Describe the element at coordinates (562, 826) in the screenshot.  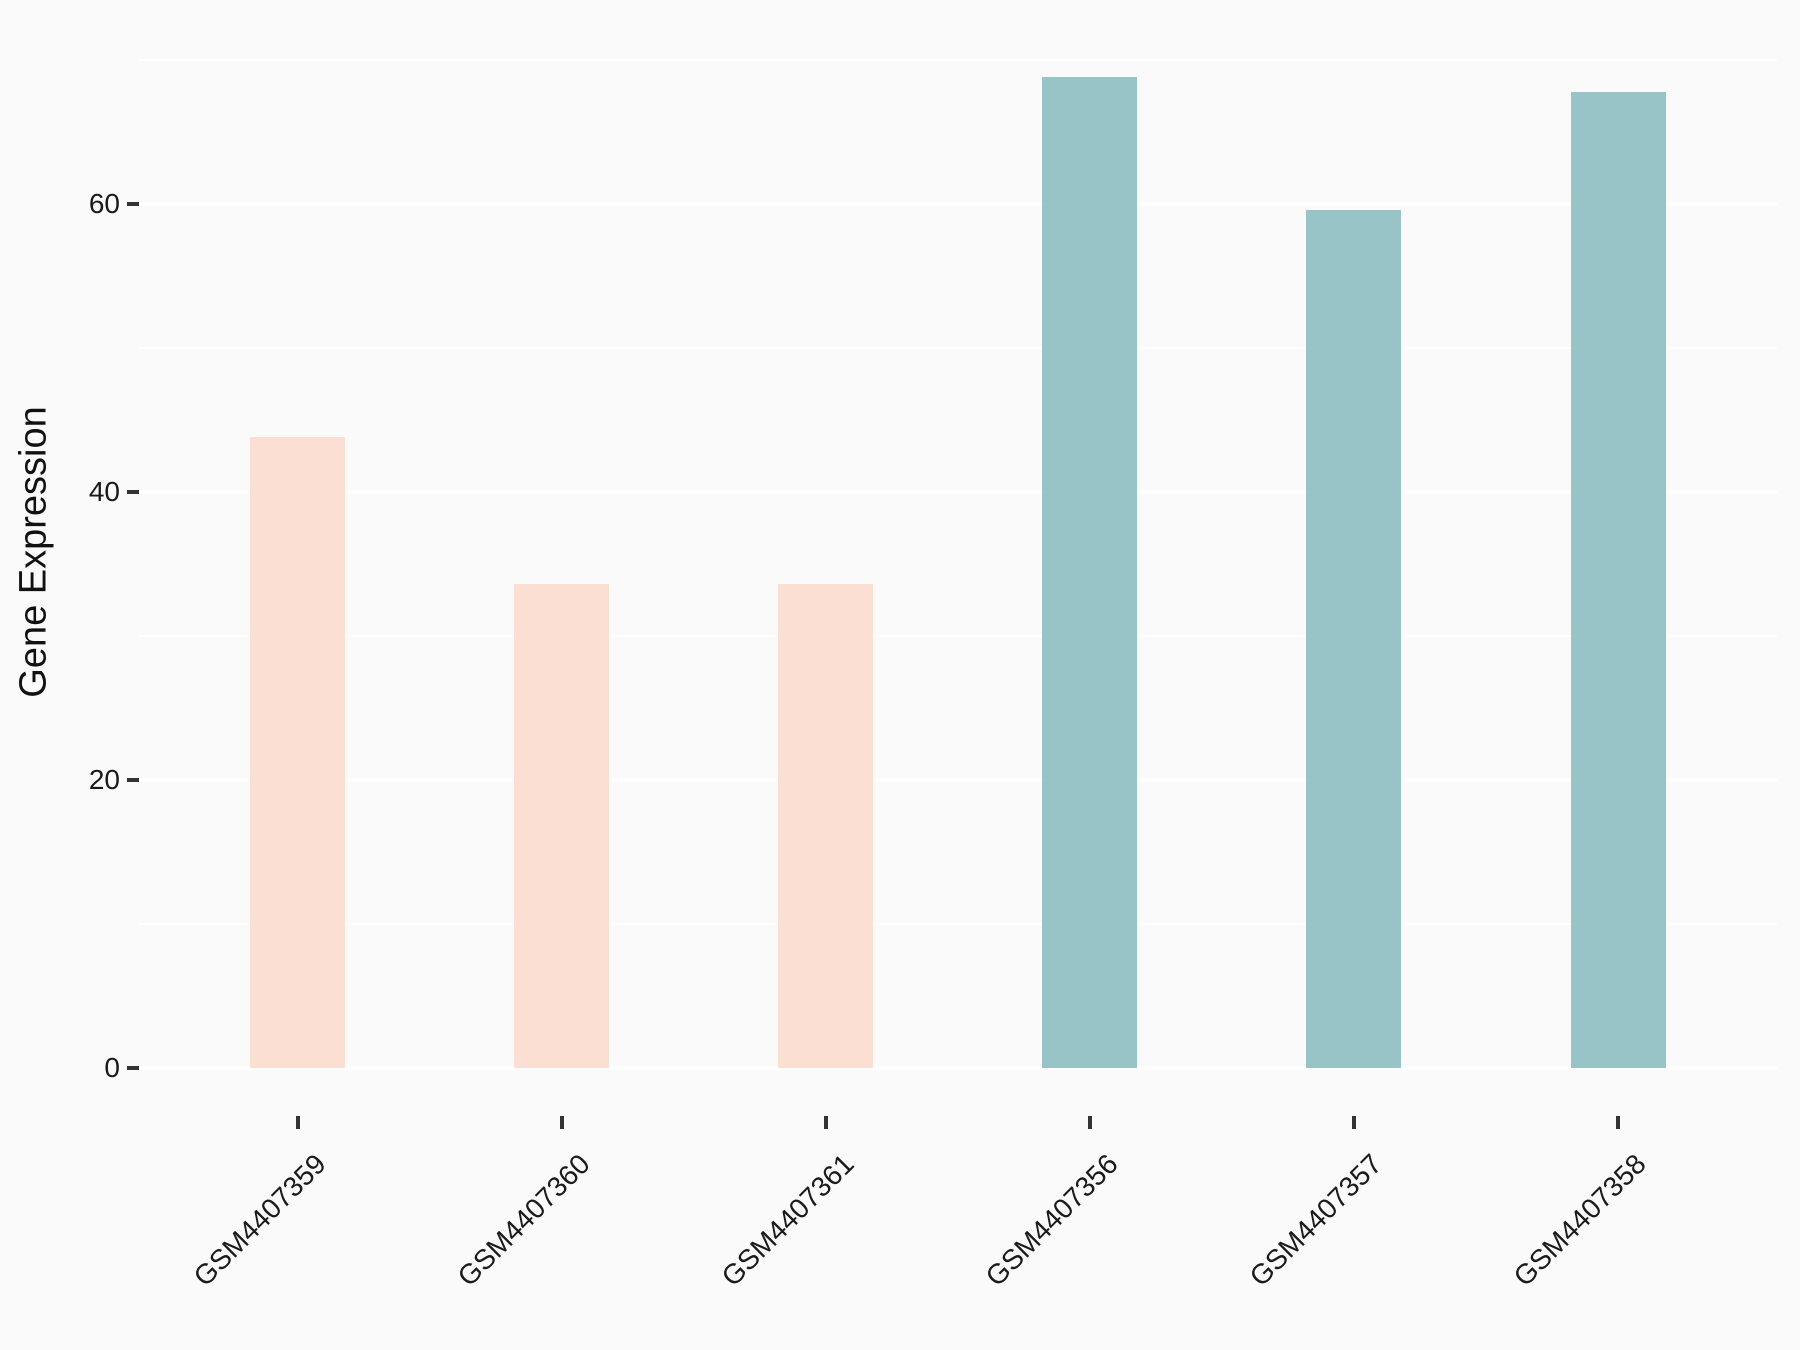
I see `bar-GSM4407360` at that location.